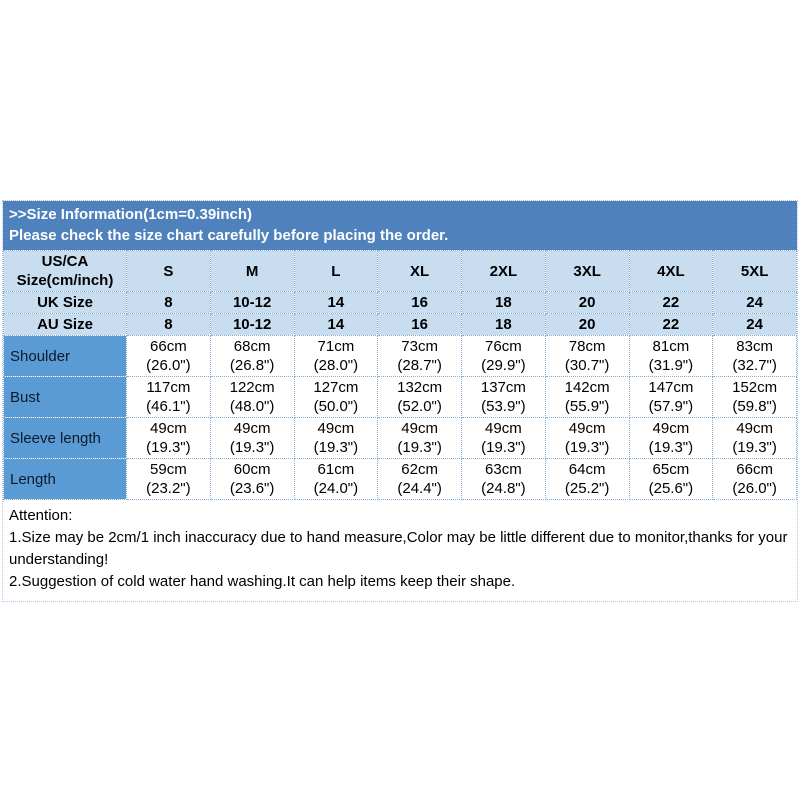  Describe the element at coordinates (419, 356) in the screenshot. I see `measure-value: 73cm (28.7")` at that location.